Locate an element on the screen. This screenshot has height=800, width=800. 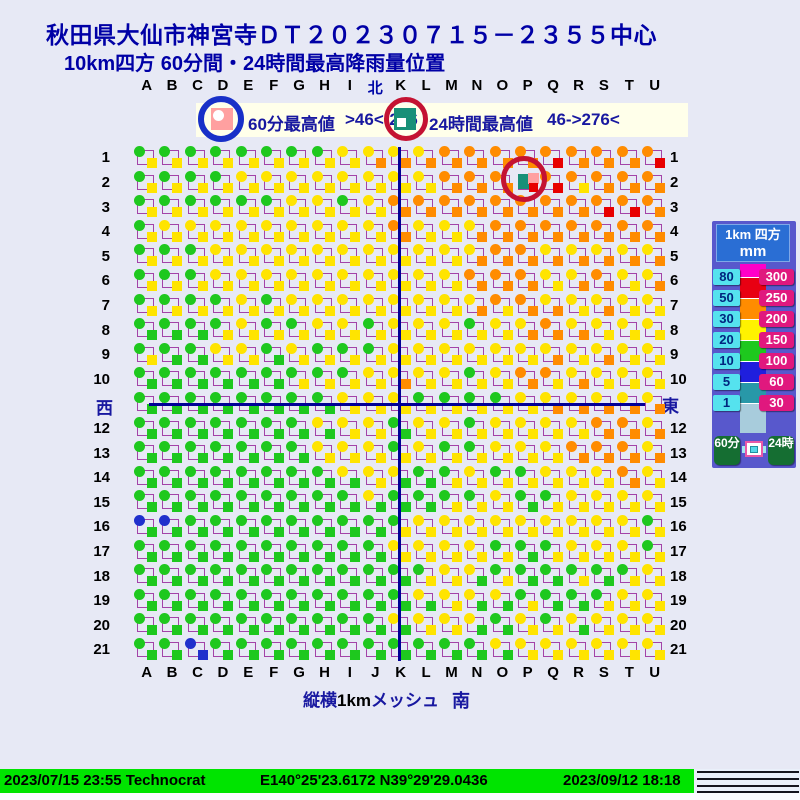
scale-chip-60min: 1 is located at coordinates (726, 403).